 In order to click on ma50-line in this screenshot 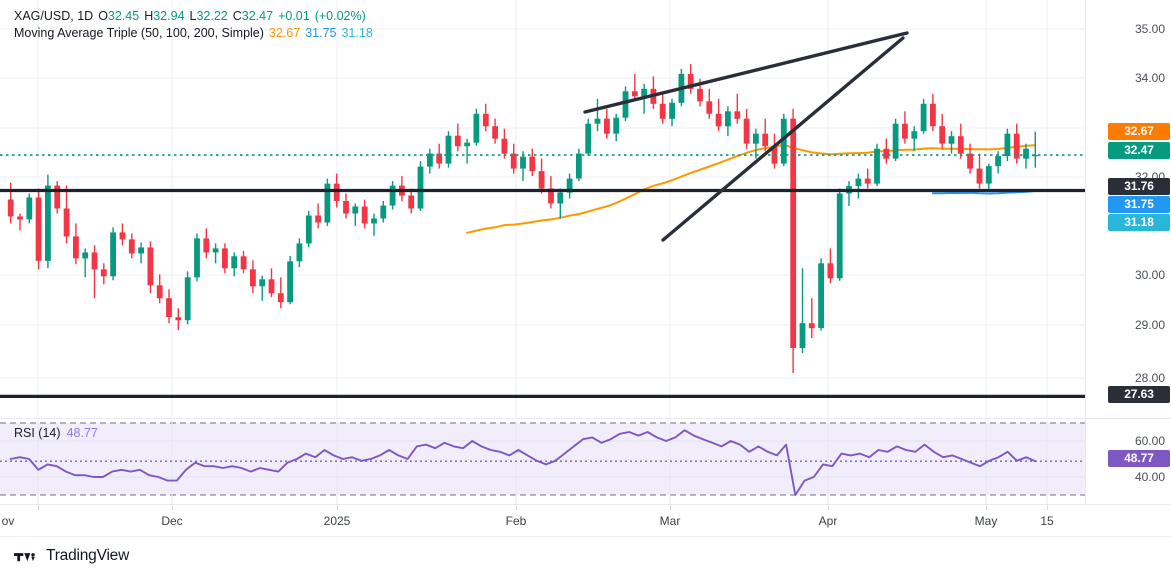, I will do `click(751, 188)`.